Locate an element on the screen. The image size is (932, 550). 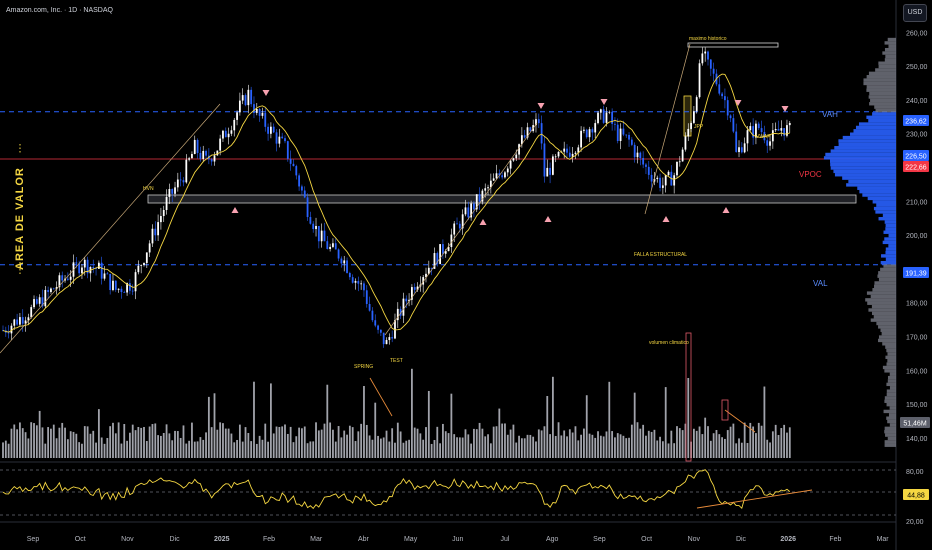
osc-upper-tick: 80,00 is located at coordinates (915, 472).